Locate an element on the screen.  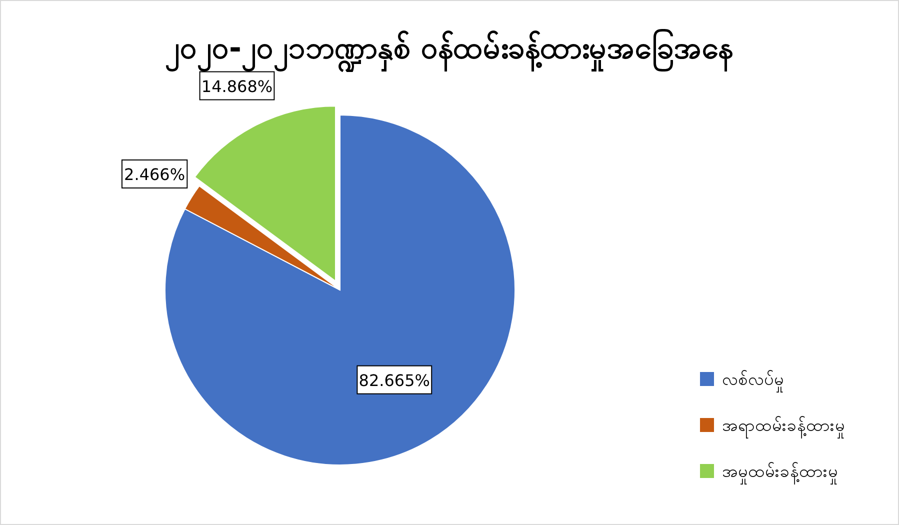
legend-label: အမှုထမ်းခန့်ထားမှု is located at coordinates (780, 473).